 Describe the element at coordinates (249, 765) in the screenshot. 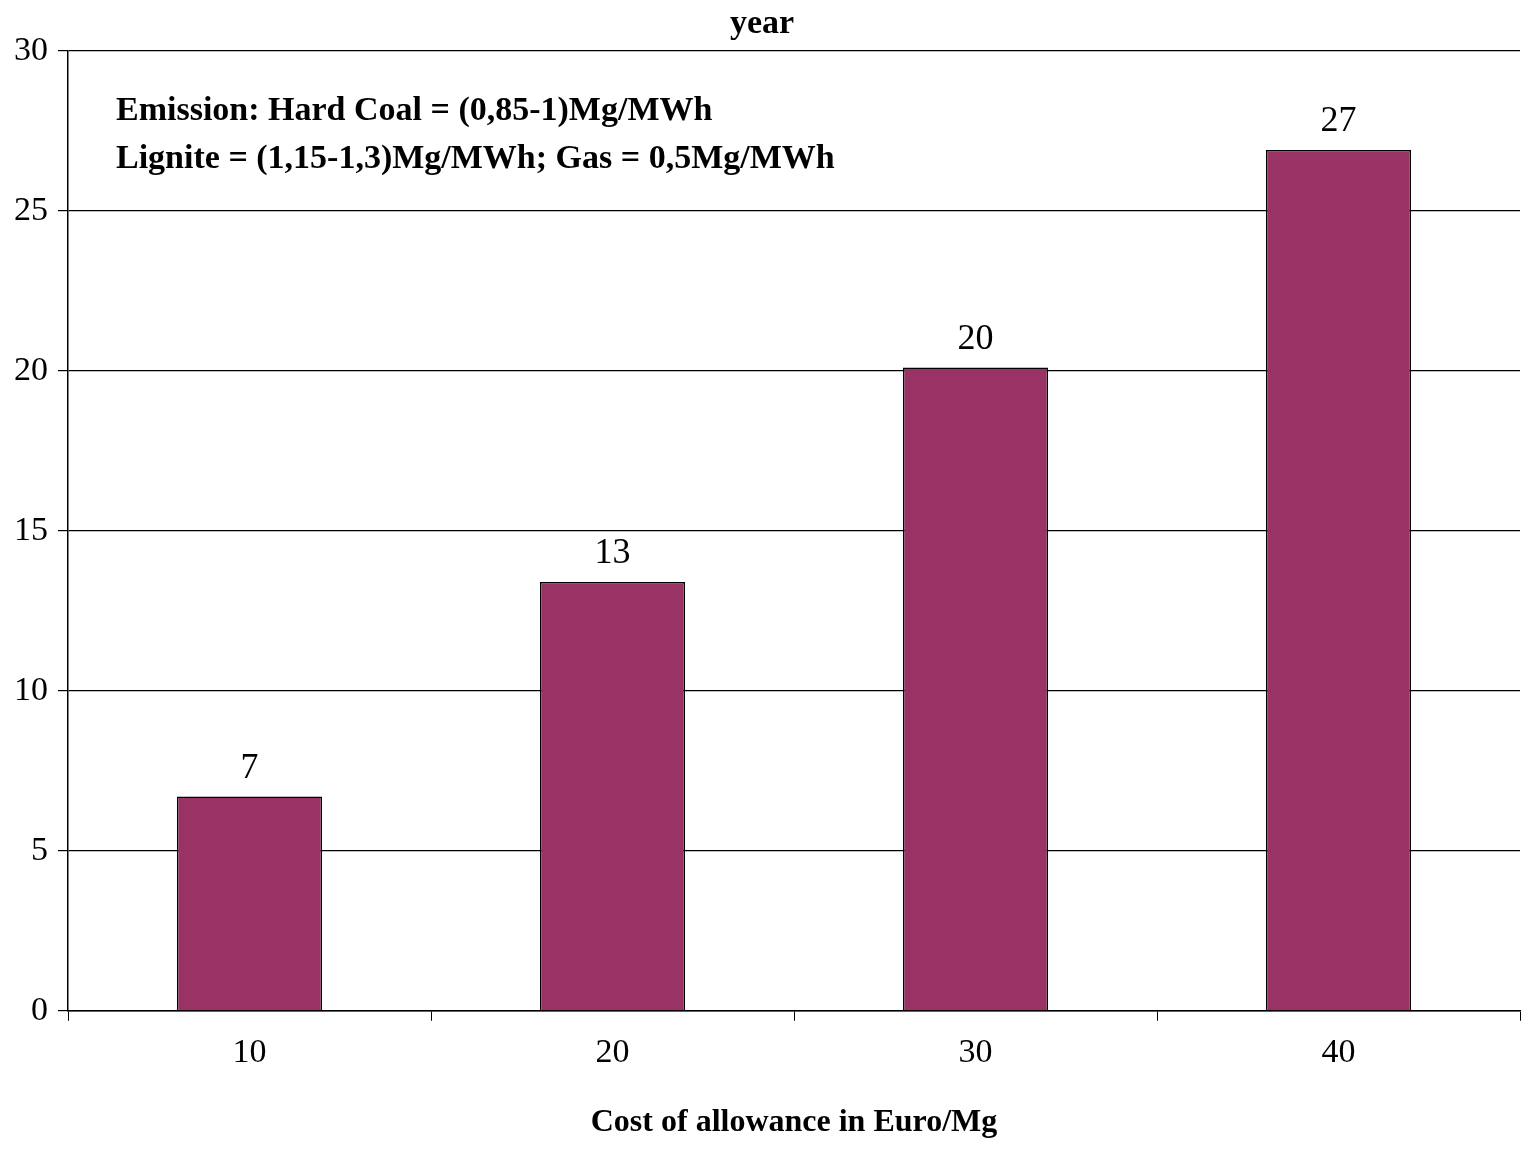

I see `data-label: 7` at that location.